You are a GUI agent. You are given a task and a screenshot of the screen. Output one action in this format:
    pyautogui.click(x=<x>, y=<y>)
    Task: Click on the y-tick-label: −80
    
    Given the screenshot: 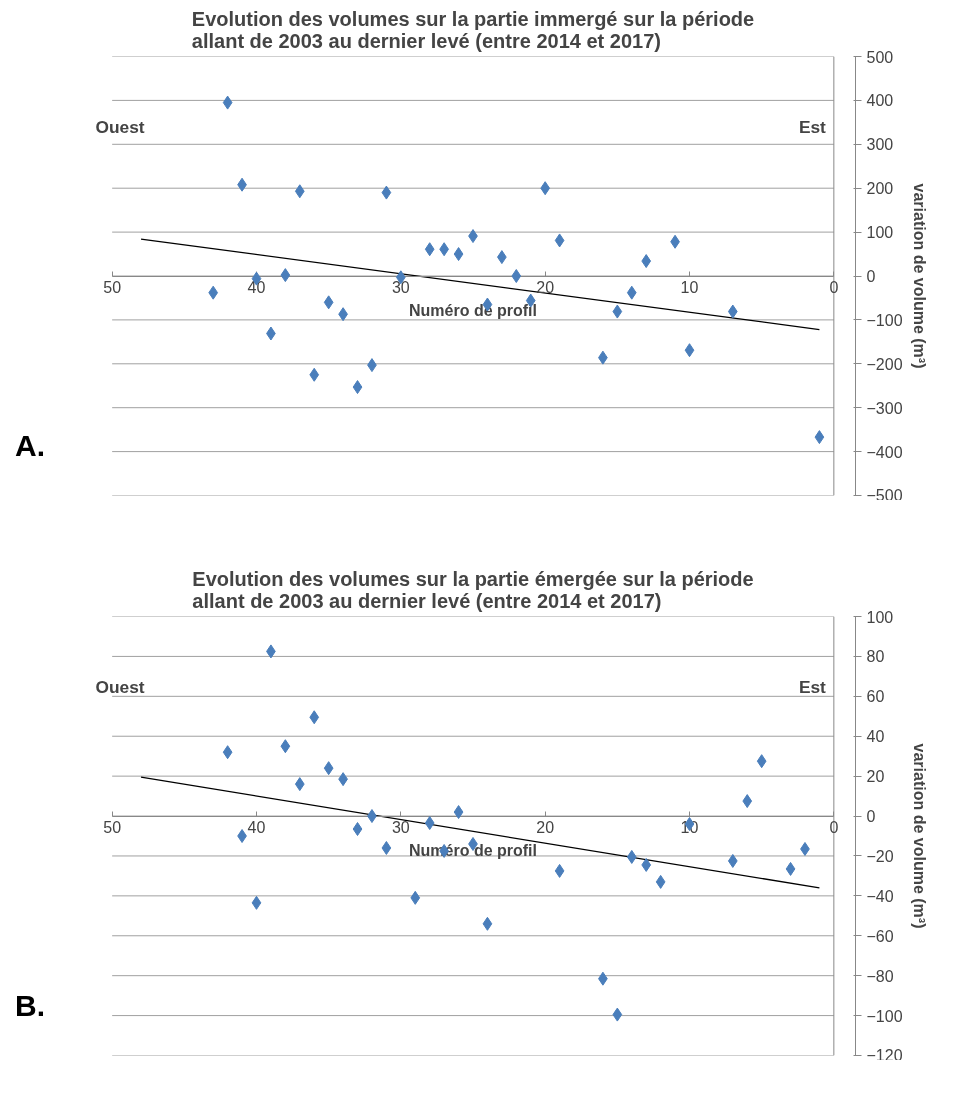 What is the action you would take?
    pyautogui.click(x=880, y=976)
    